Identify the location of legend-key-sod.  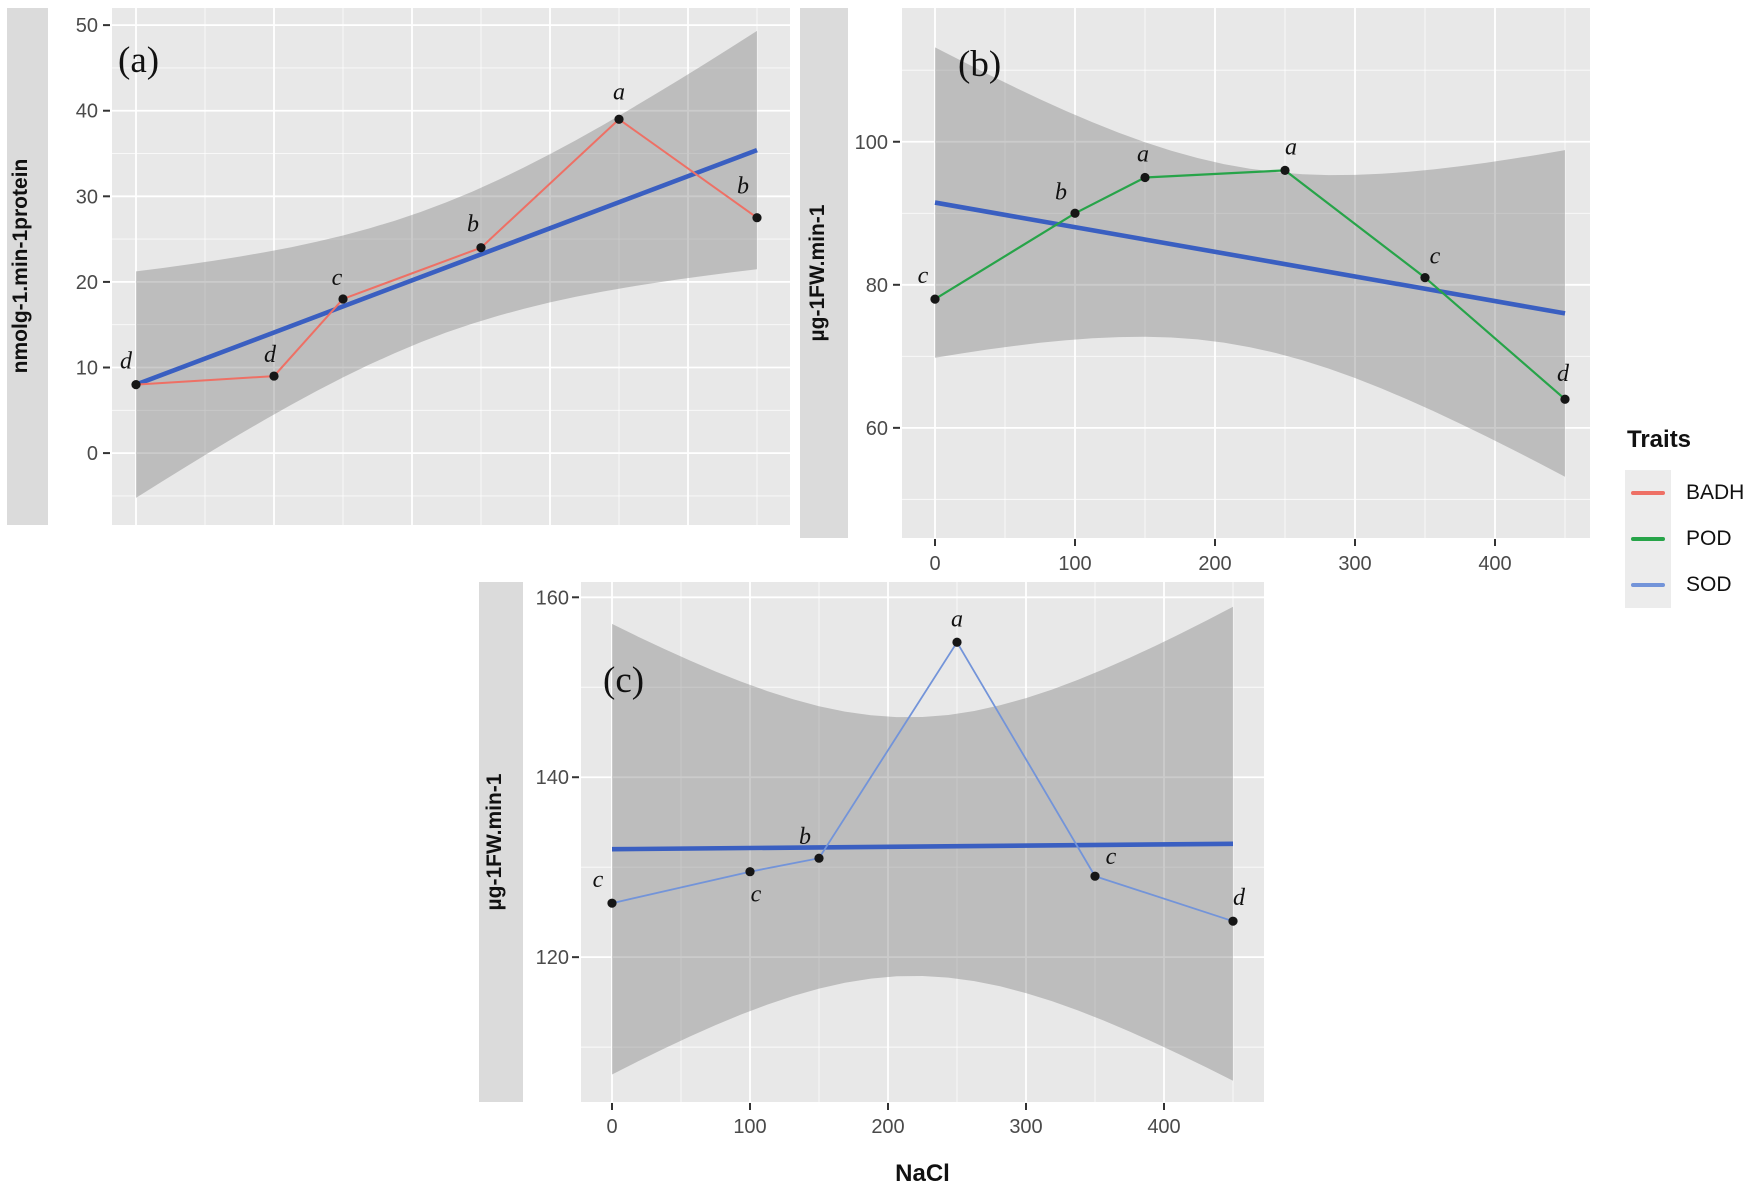
(1648, 585).